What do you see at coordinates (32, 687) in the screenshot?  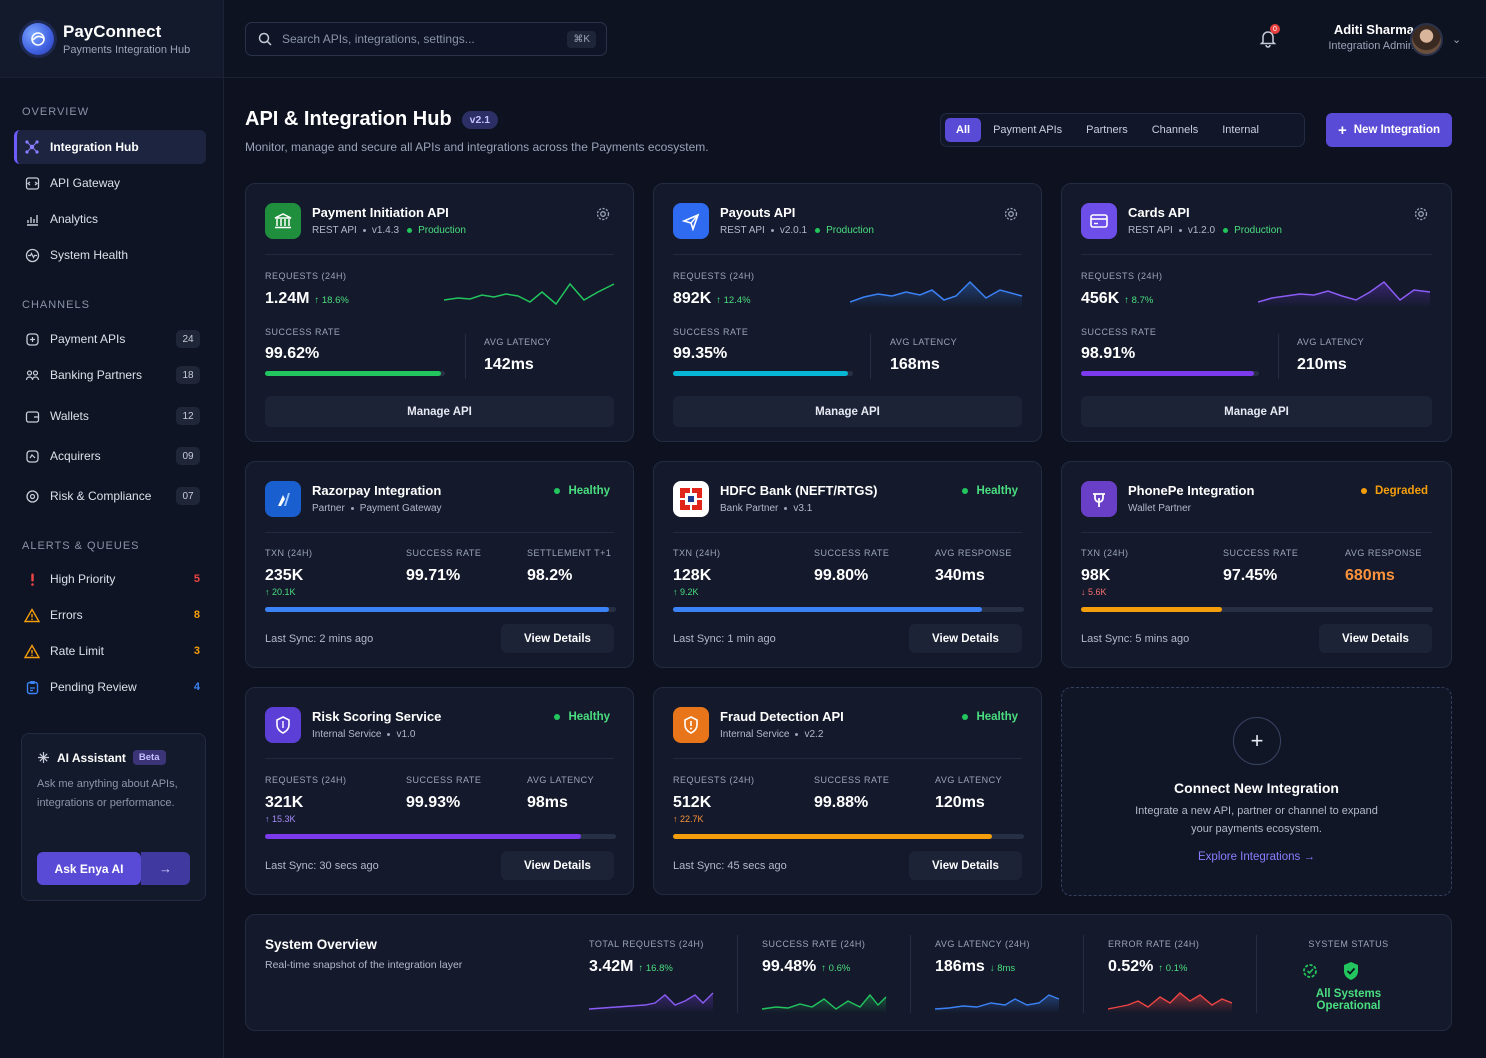 I see `clipboard-icon` at bounding box center [32, 687].